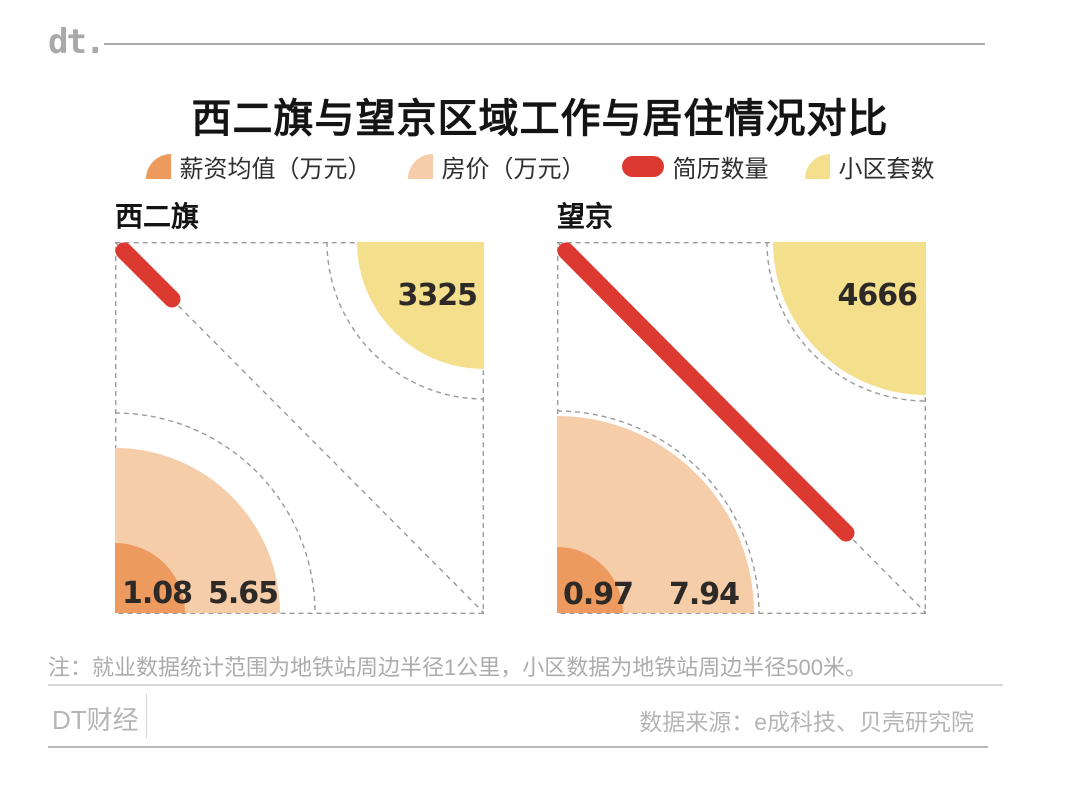  Describe the element at coordinates (598, 594) in the screenshot. I see `salary-value: 0.97` at that location.